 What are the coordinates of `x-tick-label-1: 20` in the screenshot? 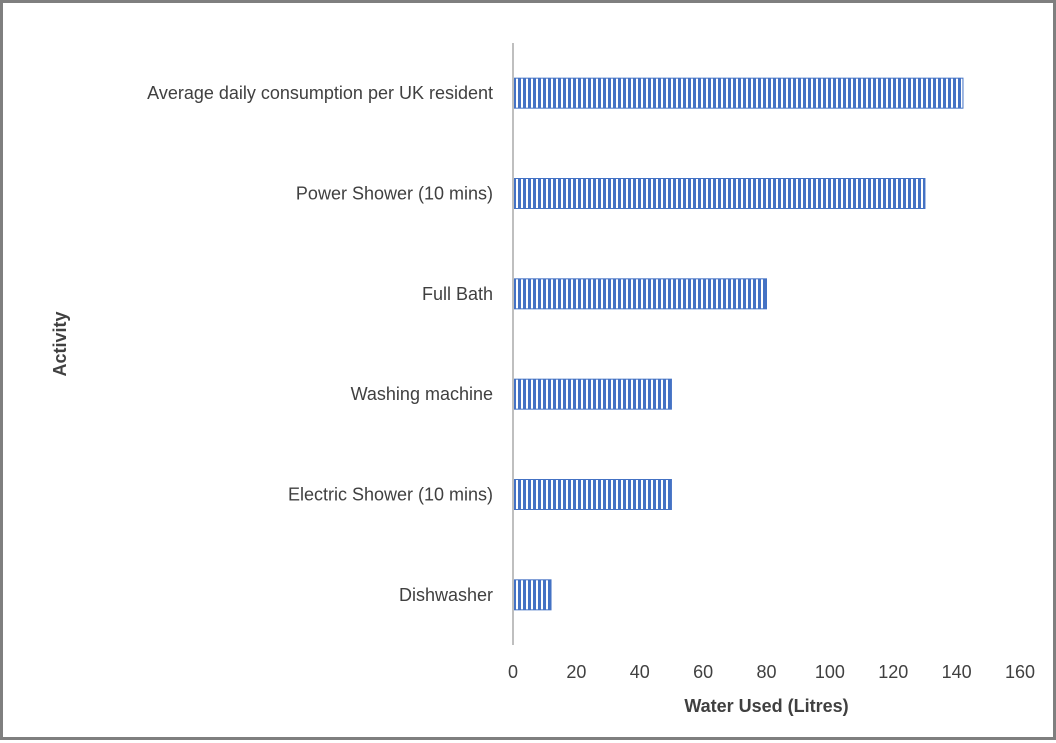 It's located at (576, 672).